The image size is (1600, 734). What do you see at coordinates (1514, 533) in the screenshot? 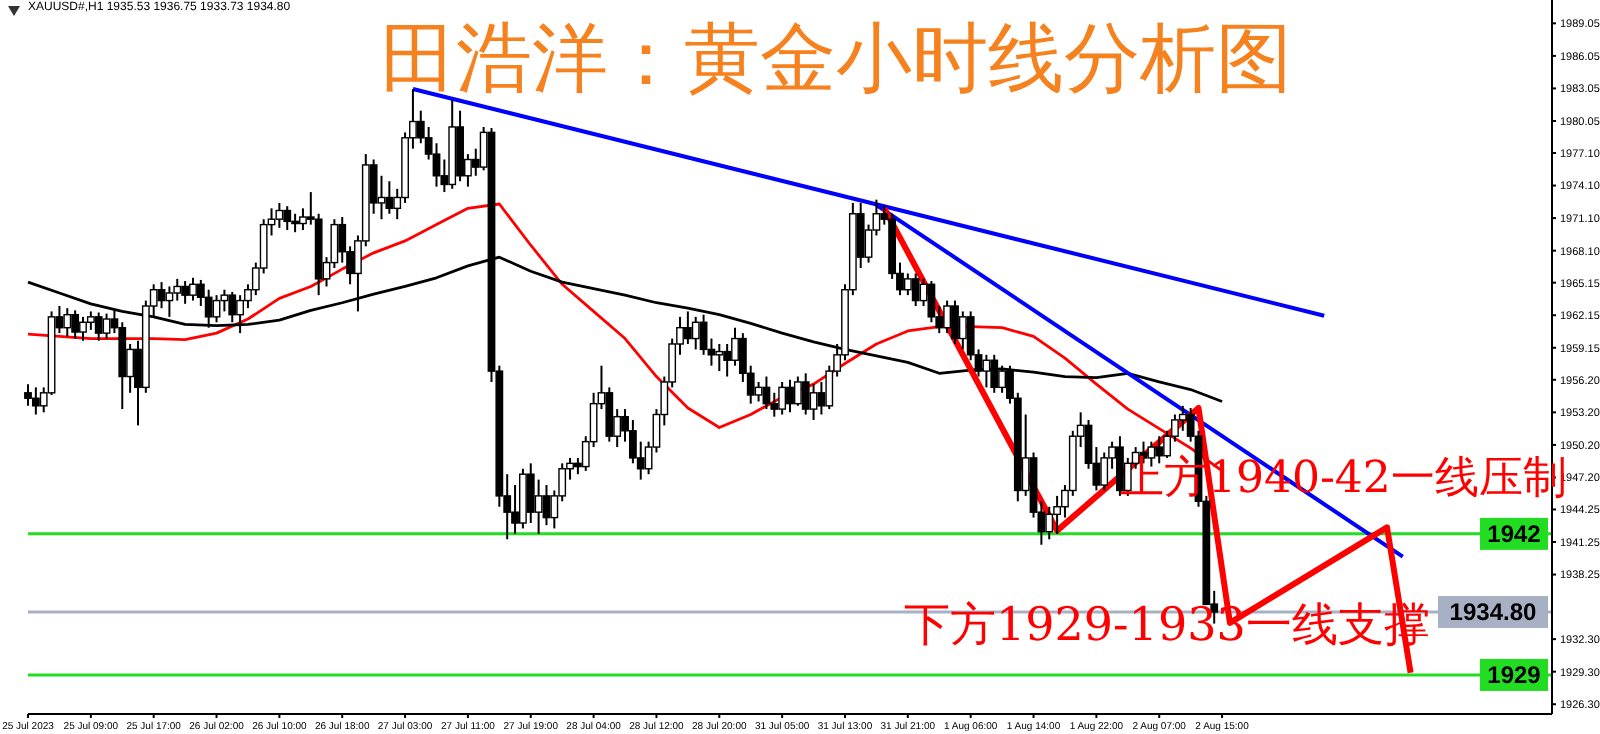
I see `ref-line-label: 1942` at bounding box center [1514, 533].